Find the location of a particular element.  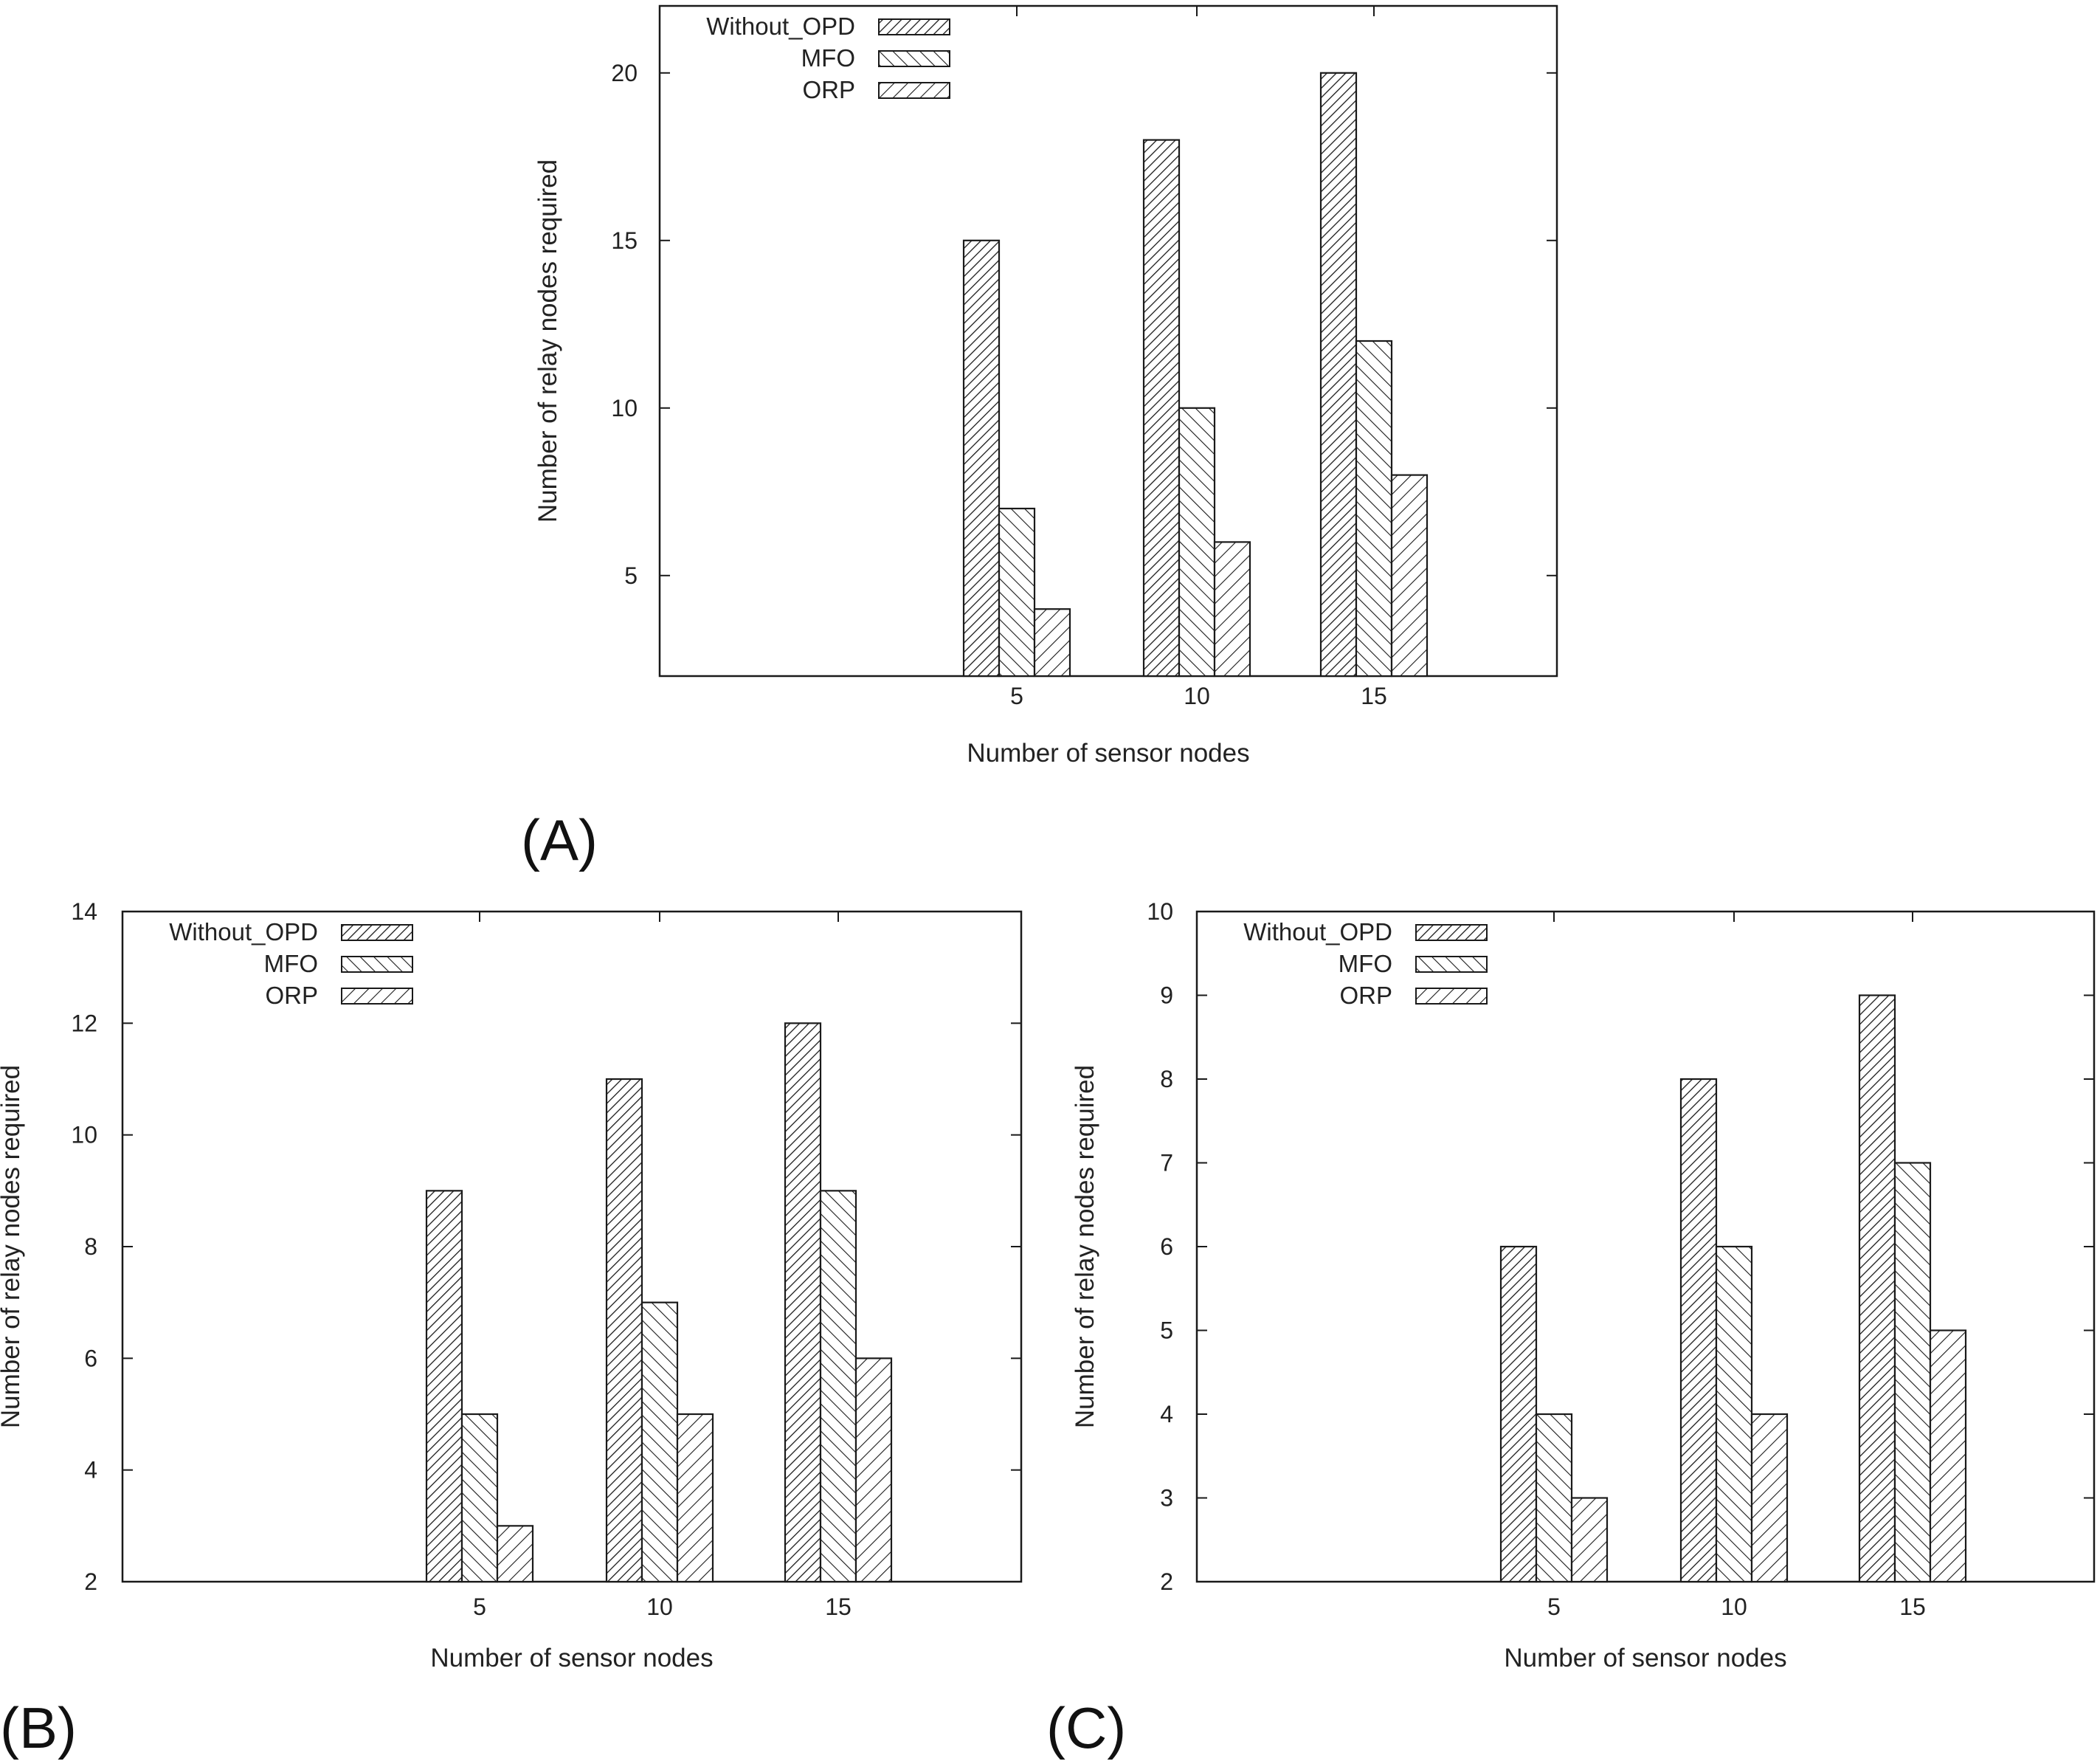

y-tick-label: 3 is located at coordinates (1166, 1498).